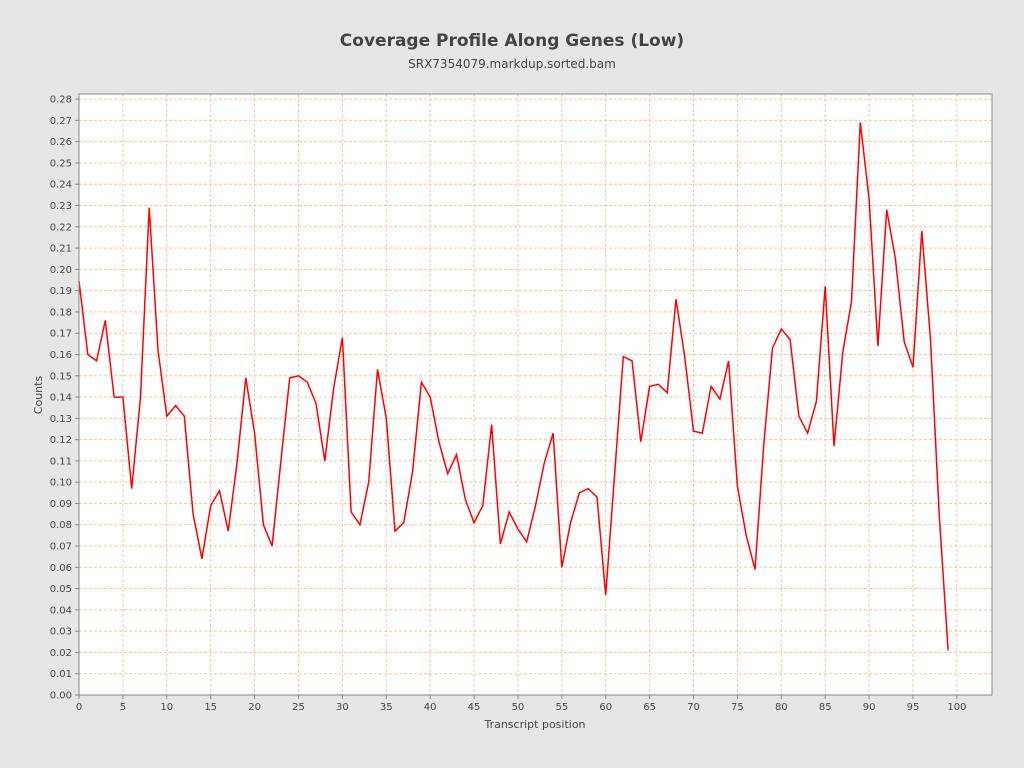 This screenshot has width=1024, height=768. Describe the element at coordinates (61, 376) in the screenshot. I see `y-tick-label: 0.15` at that location.